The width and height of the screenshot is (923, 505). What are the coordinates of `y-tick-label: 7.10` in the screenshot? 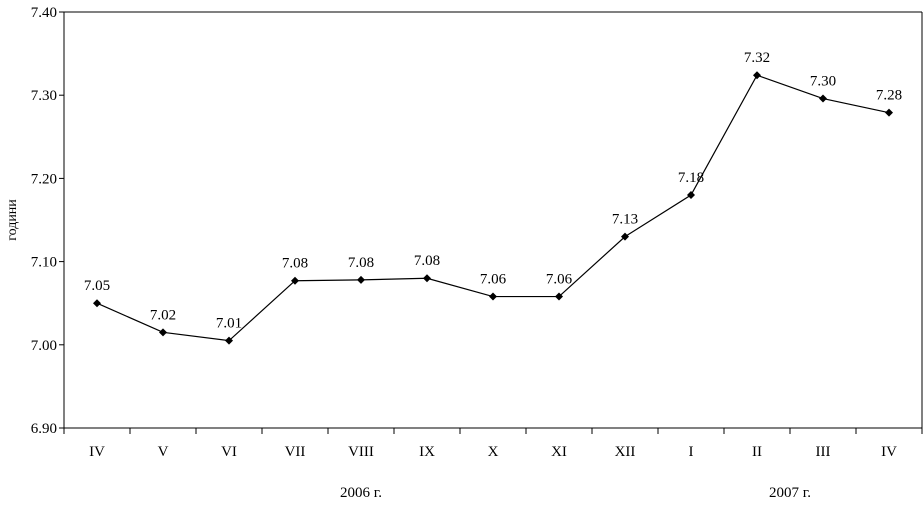 It's located at (44, 263).